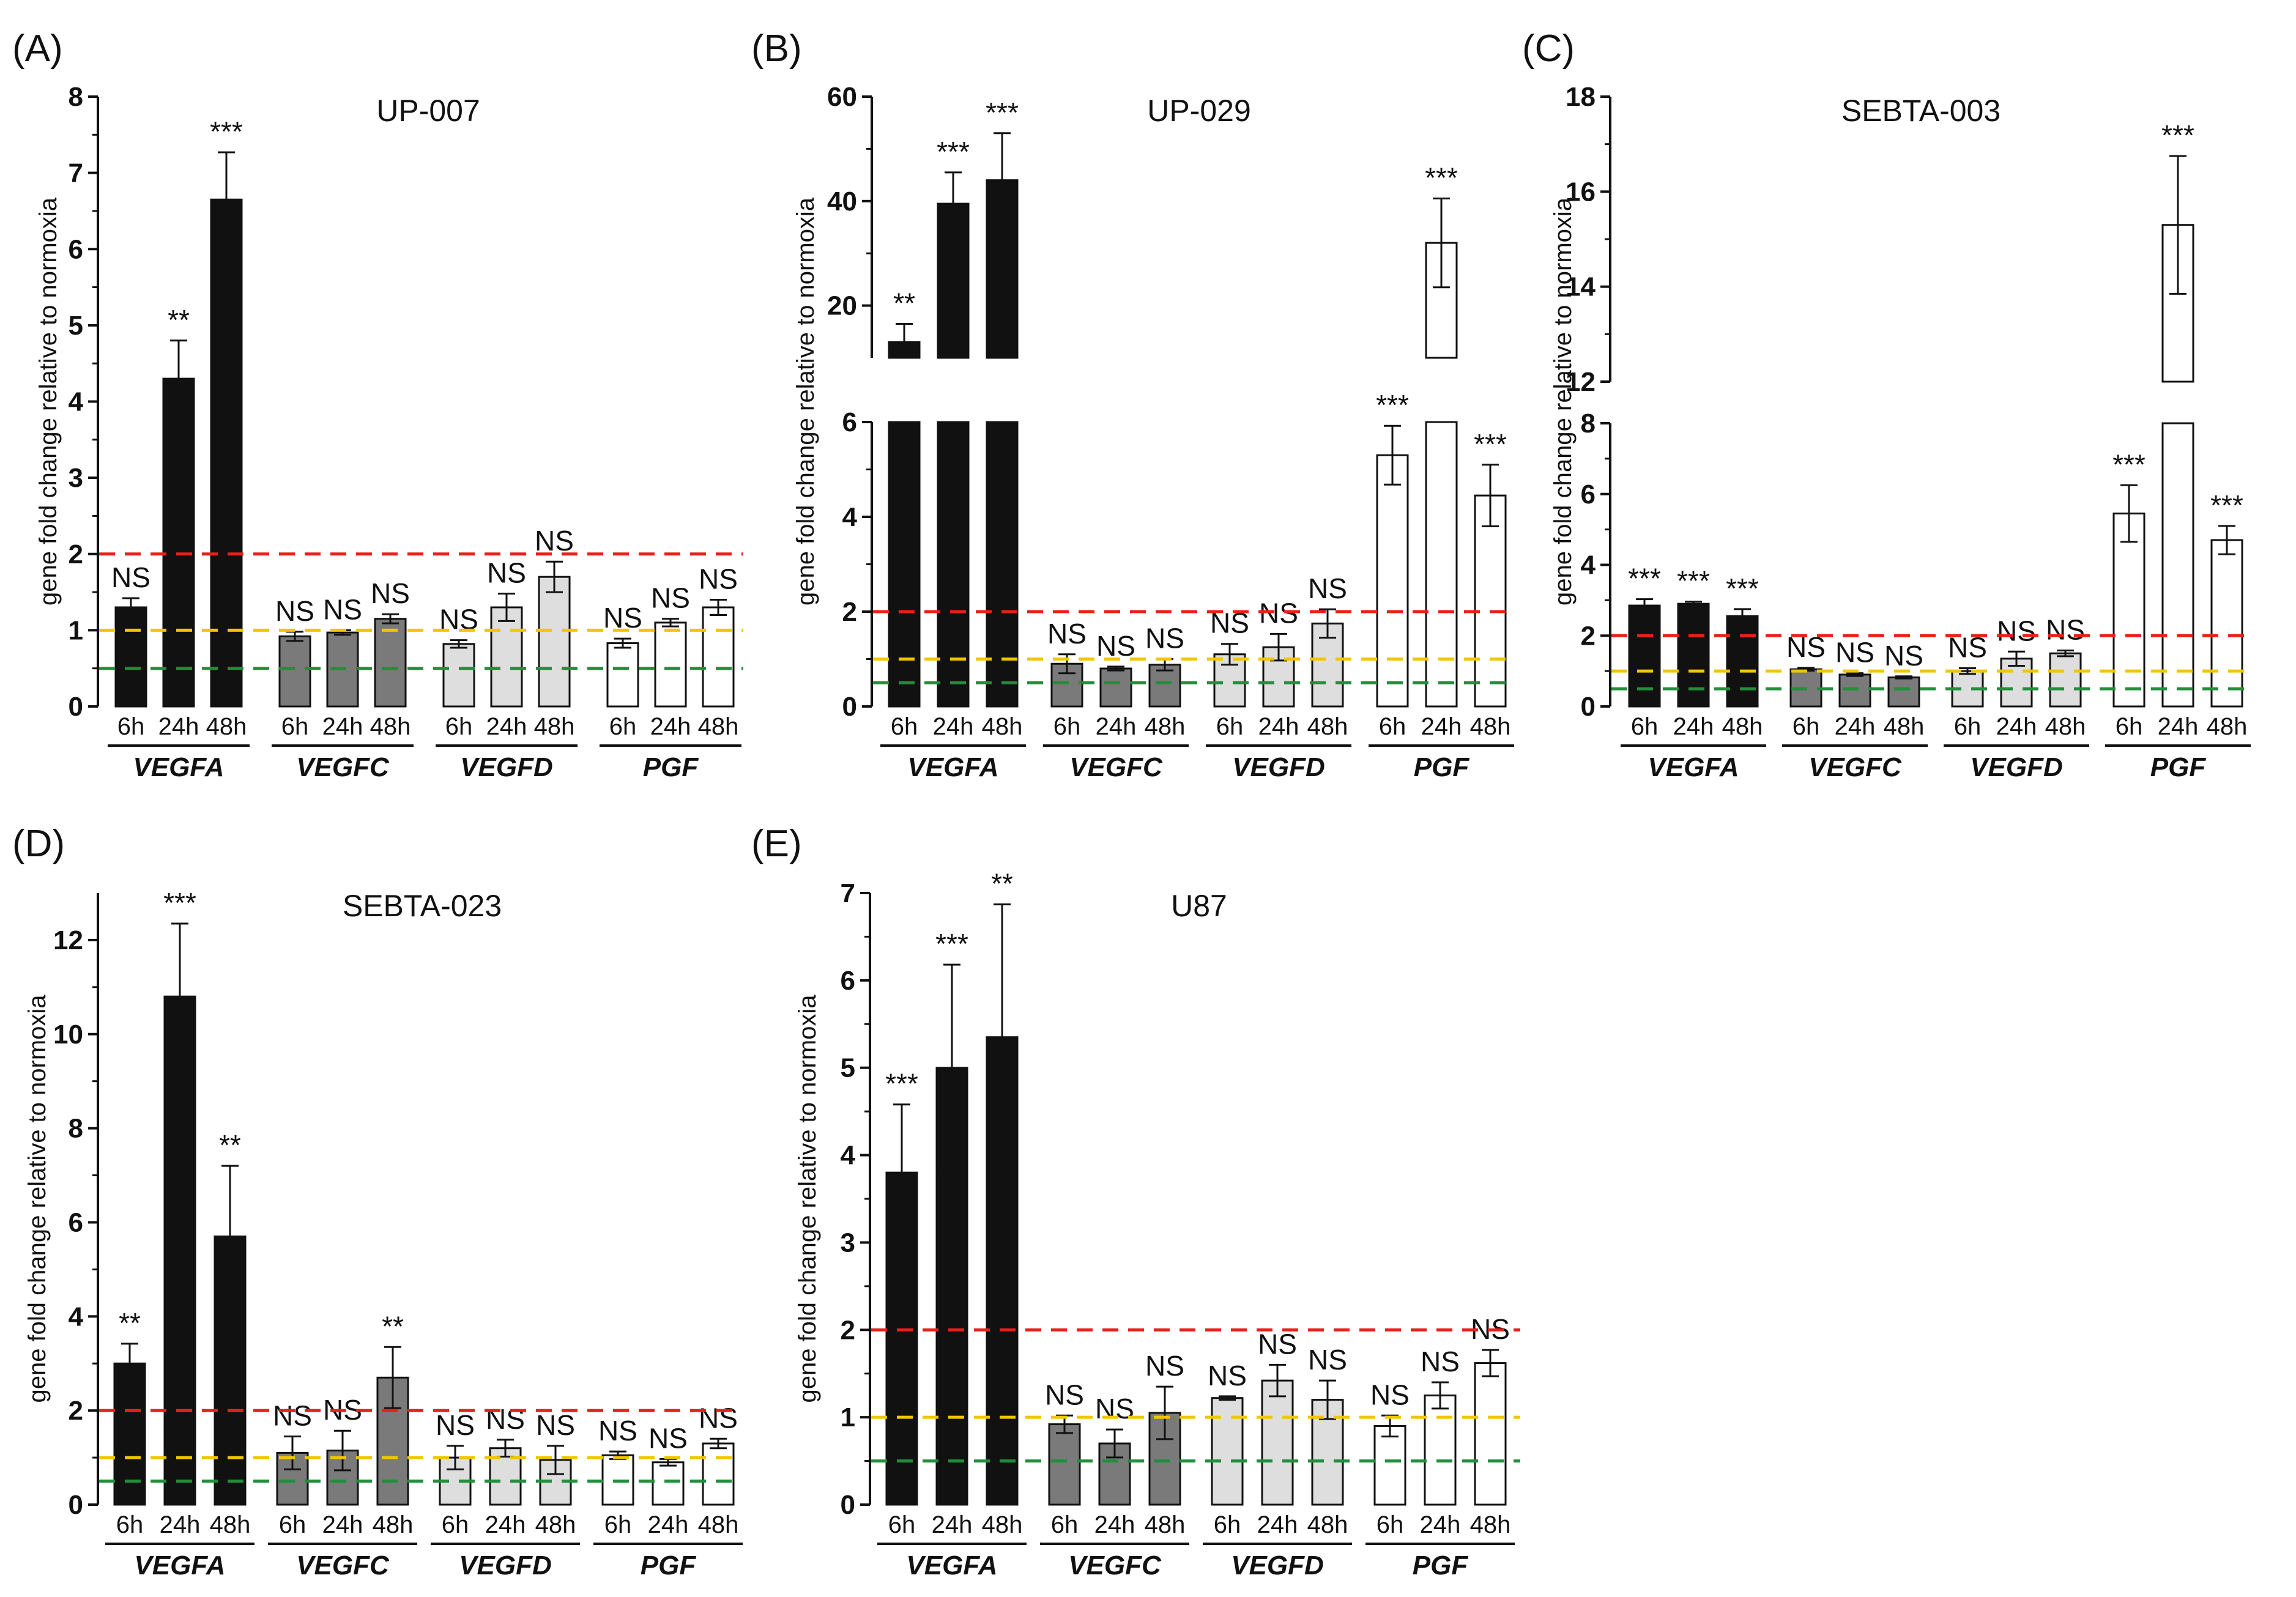 This screenshot has height=1597, width=2296. What do you see at coordinates (953, 564) in the screenshot?
I see `bar-vegfa-24h-lower` at bounding box center [953, 564].